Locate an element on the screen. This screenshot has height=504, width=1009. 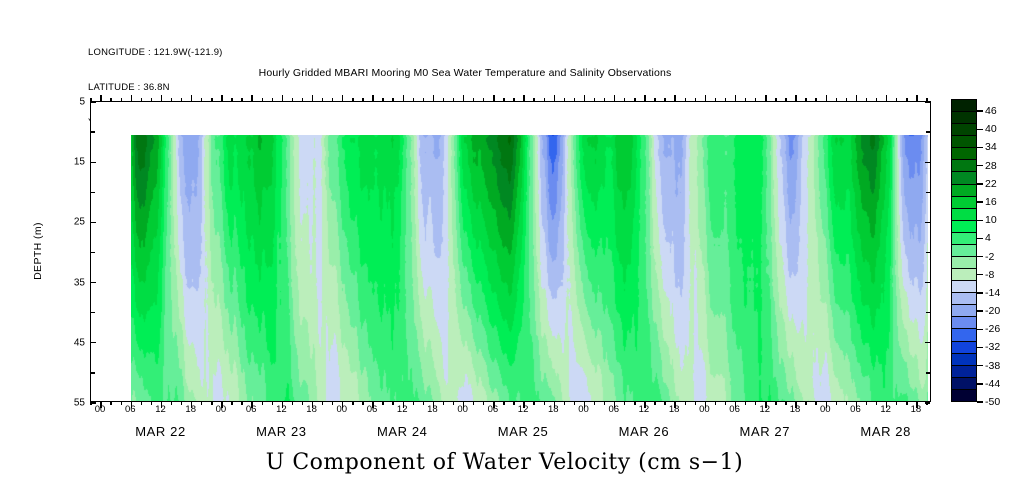
colorbar-tick-label: -2 is located at coordinates (990, 256).